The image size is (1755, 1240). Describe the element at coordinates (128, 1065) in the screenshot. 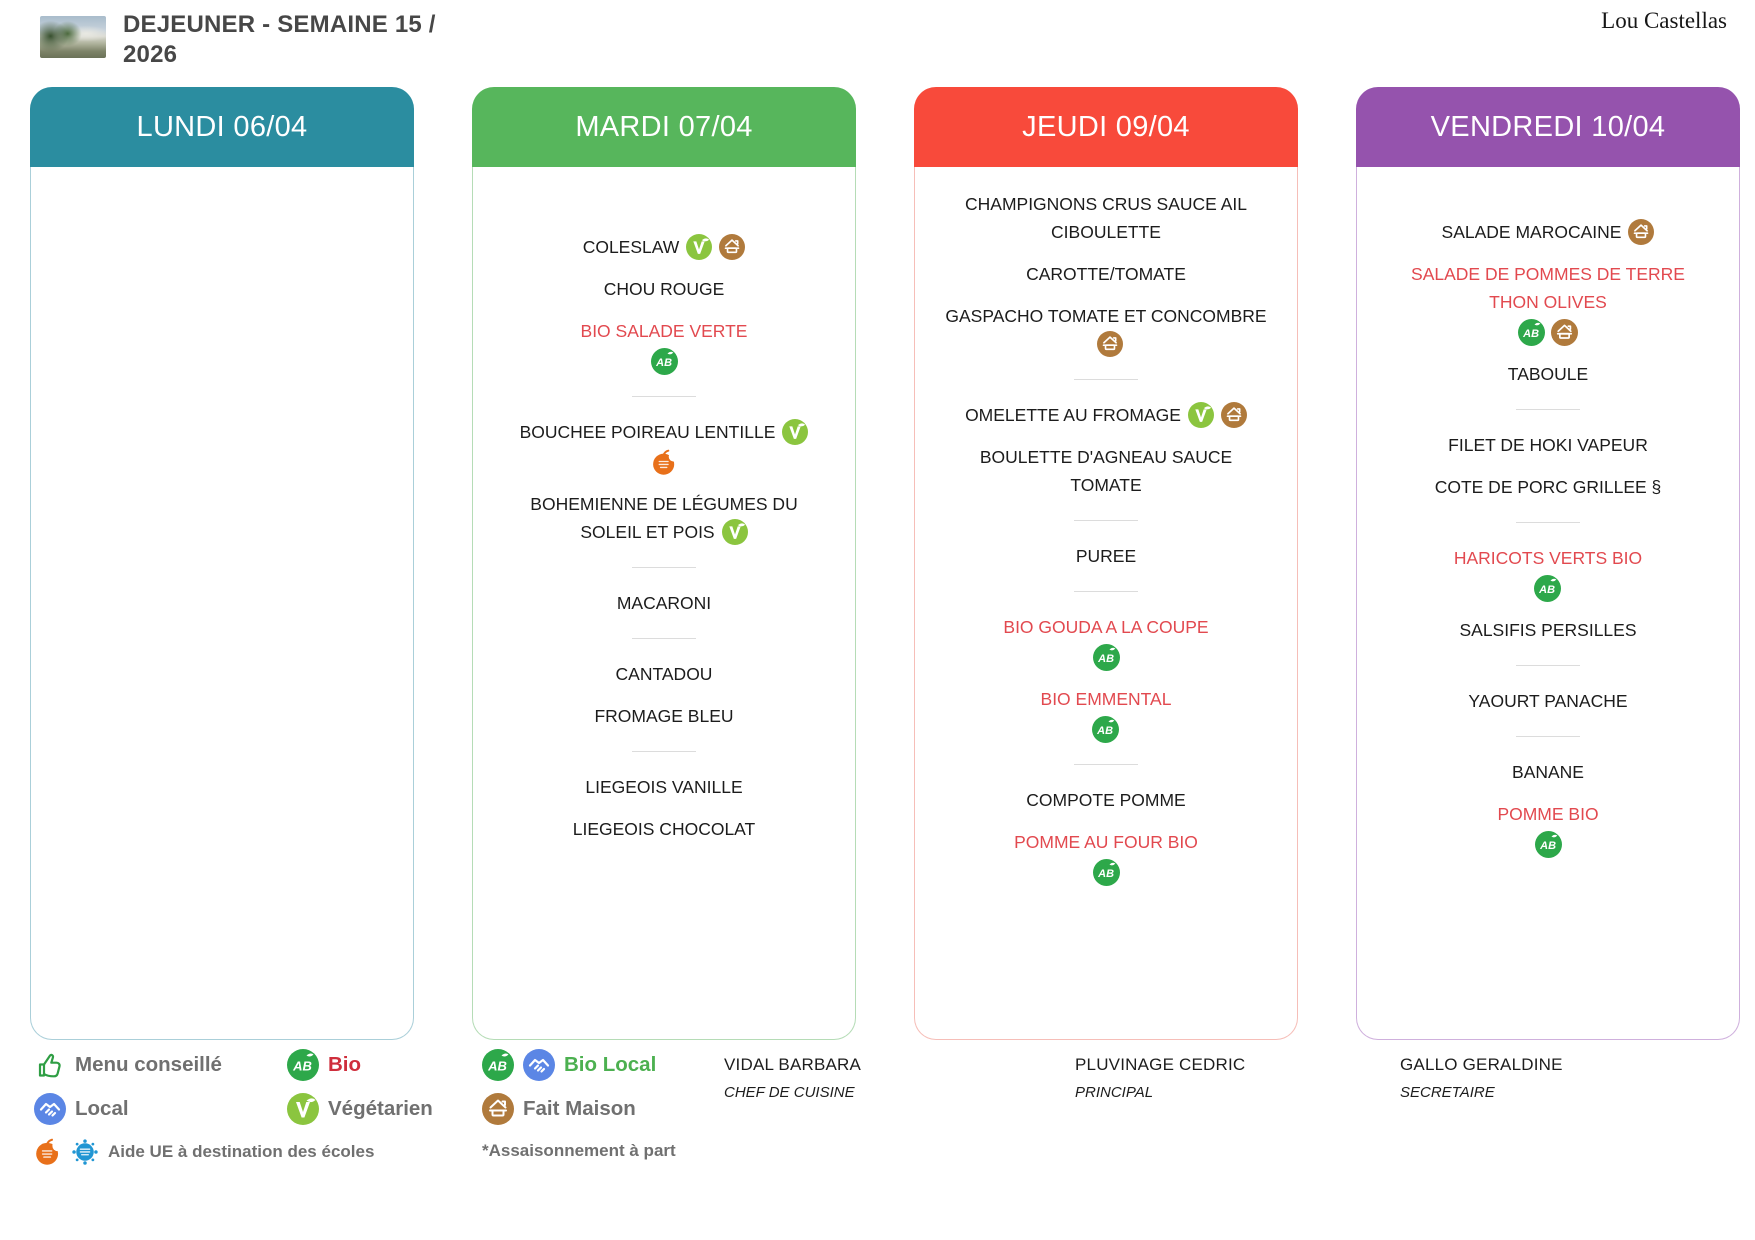

I see `legend-item: Menu conseillé` at that location.